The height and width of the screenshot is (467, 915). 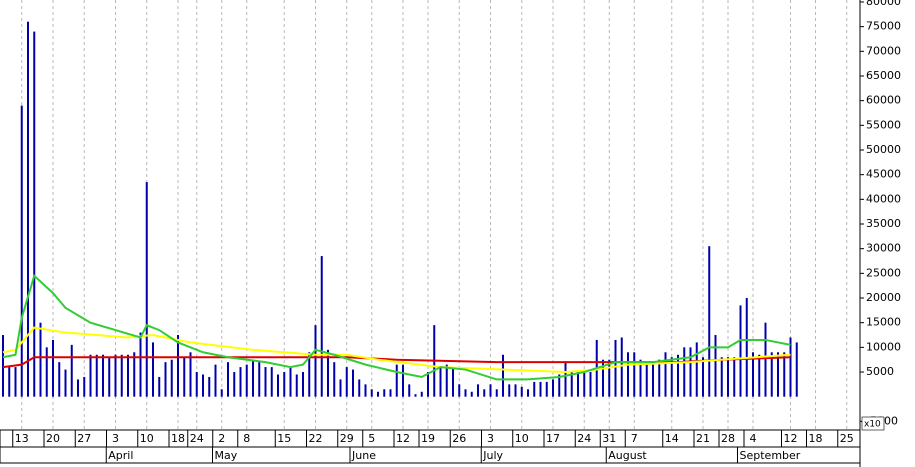 I want to click on y-tick-label: 70000, so click(x=883, y=50).